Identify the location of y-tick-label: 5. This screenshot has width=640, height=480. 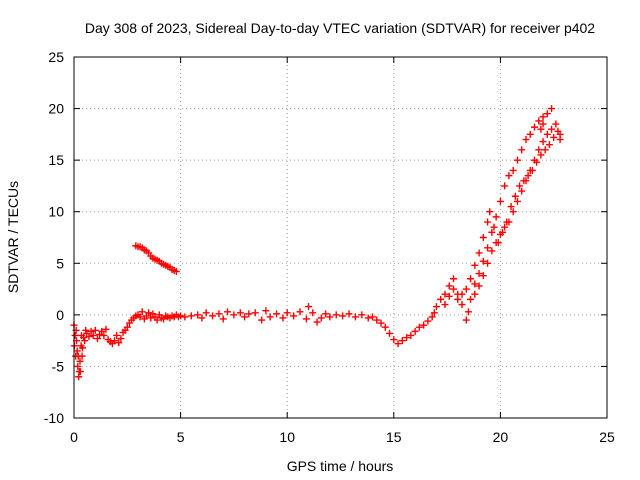
(60, 263).